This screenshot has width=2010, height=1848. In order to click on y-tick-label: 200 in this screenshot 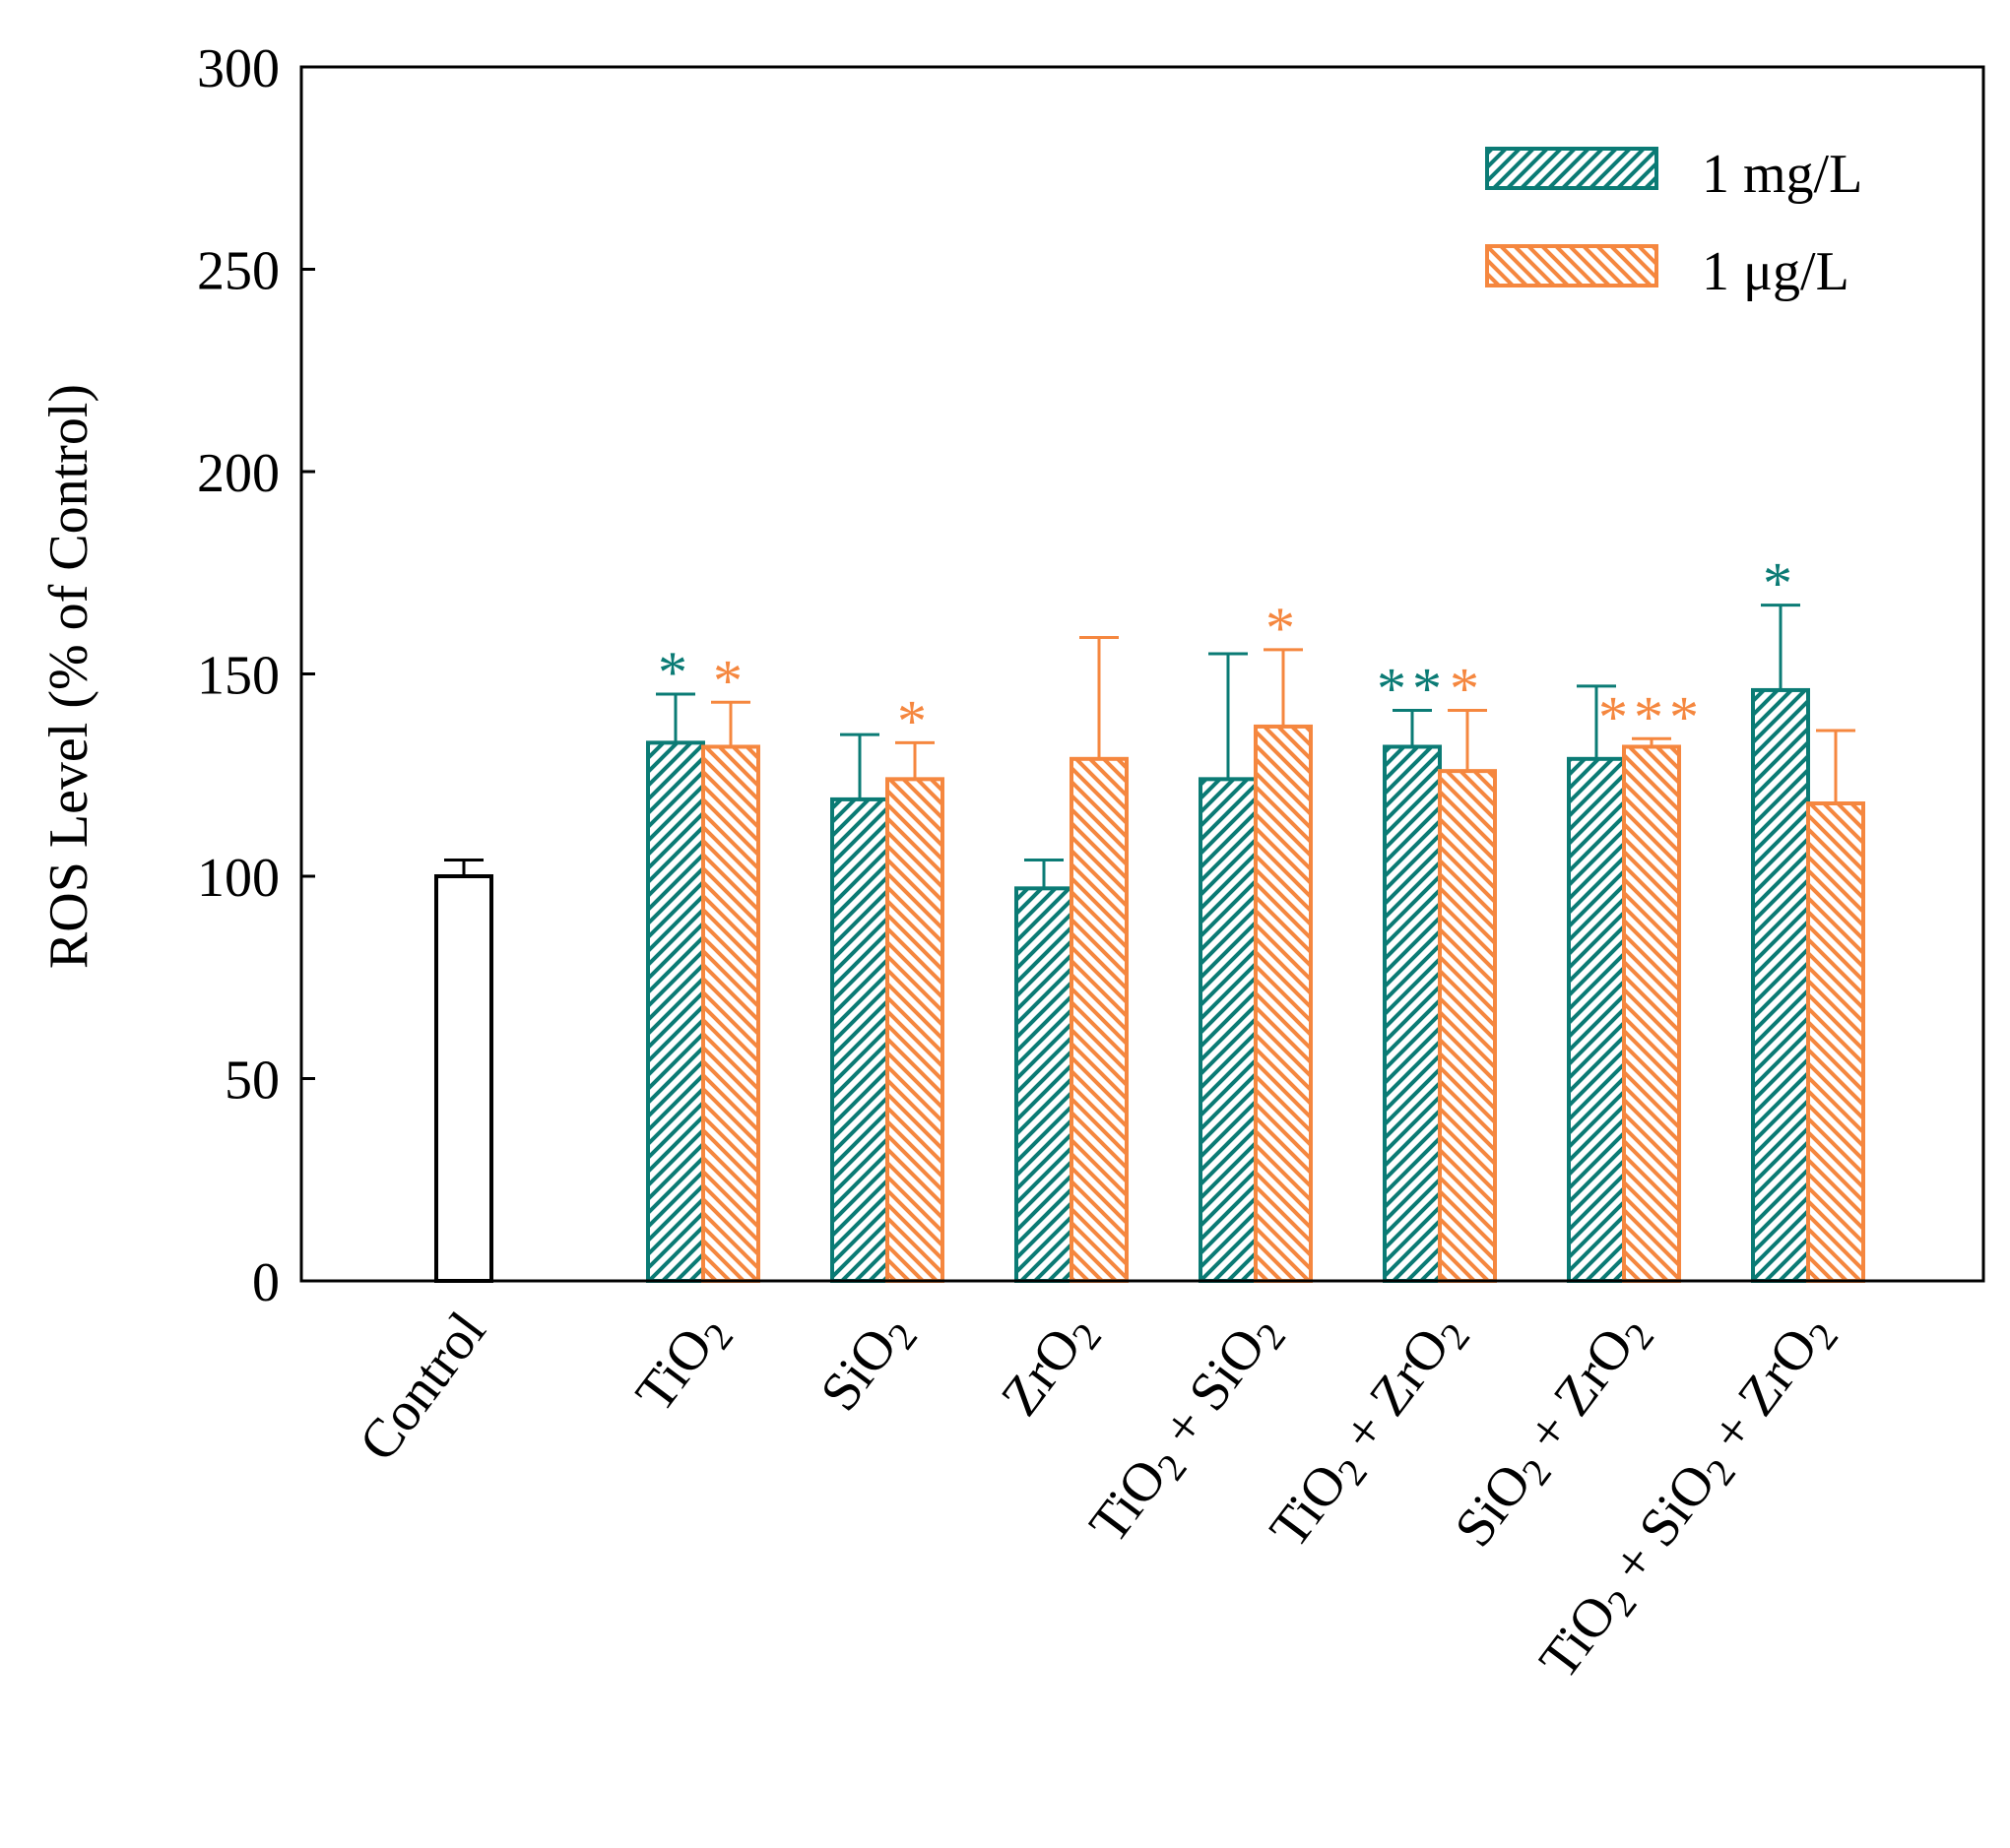, I will do `click(238, 473)`.